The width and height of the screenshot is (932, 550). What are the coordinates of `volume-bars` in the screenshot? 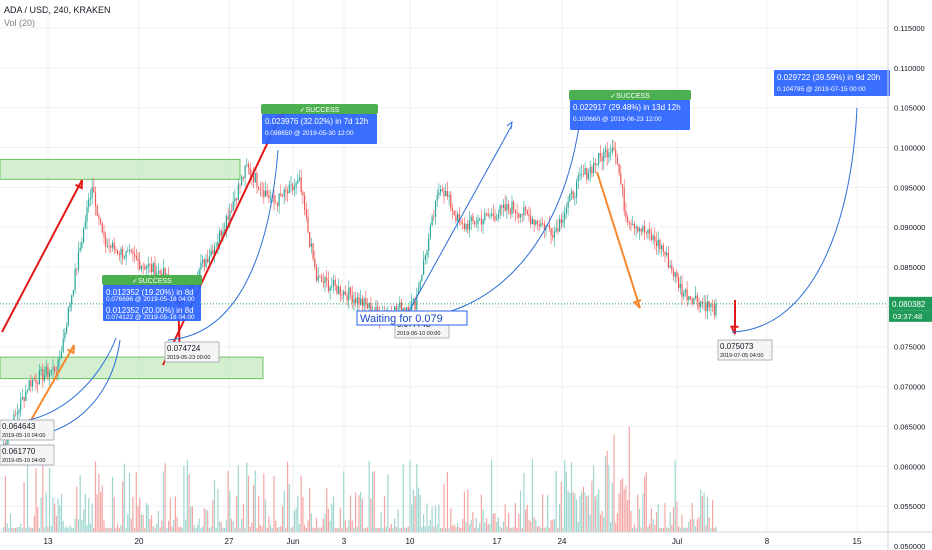 It's located at (360, 479).